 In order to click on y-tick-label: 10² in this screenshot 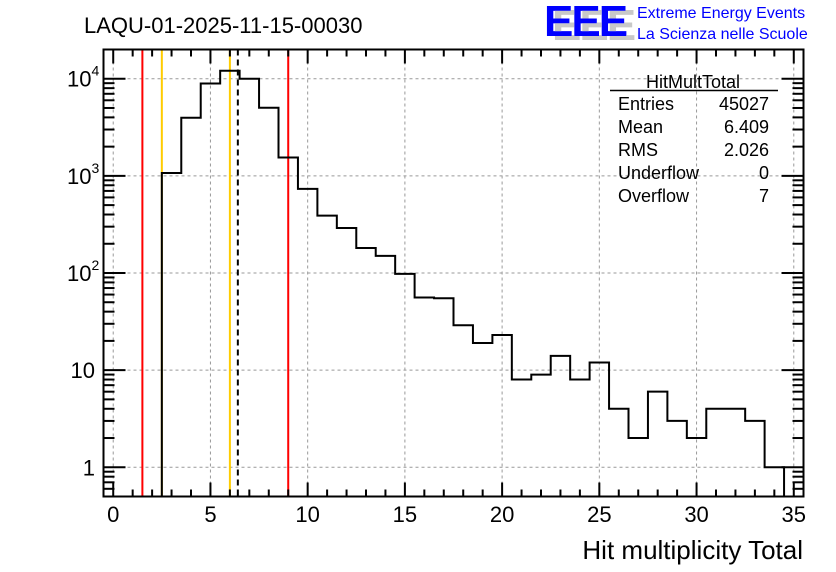, I will do `click(83, 271)`.